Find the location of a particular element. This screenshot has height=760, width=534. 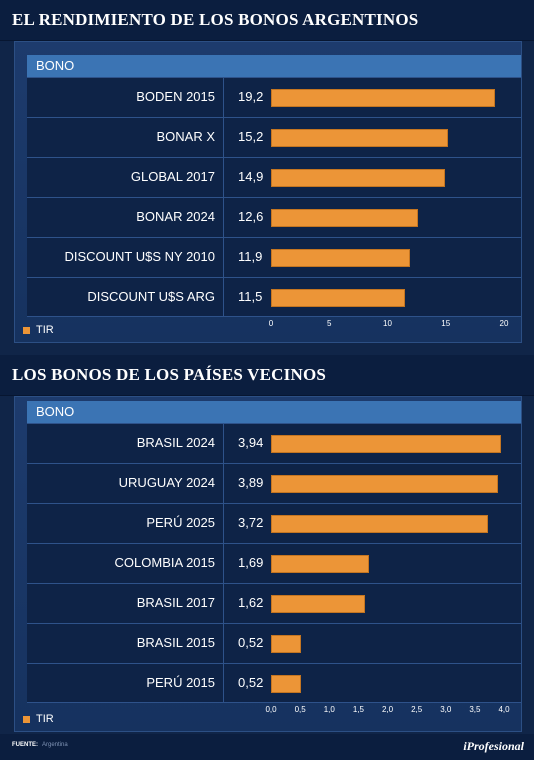

table-row: DISCOUNT U$S ARG 11,5 is located at coordinates (274, 297).